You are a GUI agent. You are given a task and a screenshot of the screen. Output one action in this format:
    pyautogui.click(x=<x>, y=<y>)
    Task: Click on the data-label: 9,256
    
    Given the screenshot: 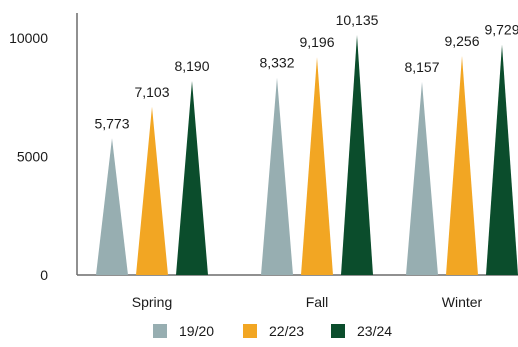 What is the action you would take?
    pyautogui.click(x=461, y=41)
    